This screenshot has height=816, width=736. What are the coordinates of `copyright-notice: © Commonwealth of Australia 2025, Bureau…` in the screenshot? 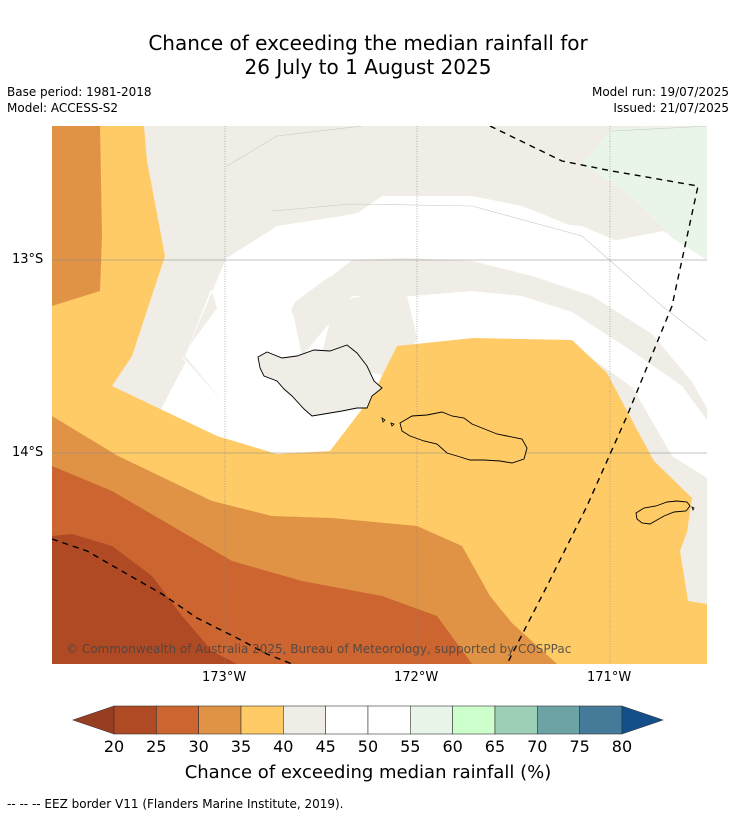 It's located at (319, 649).